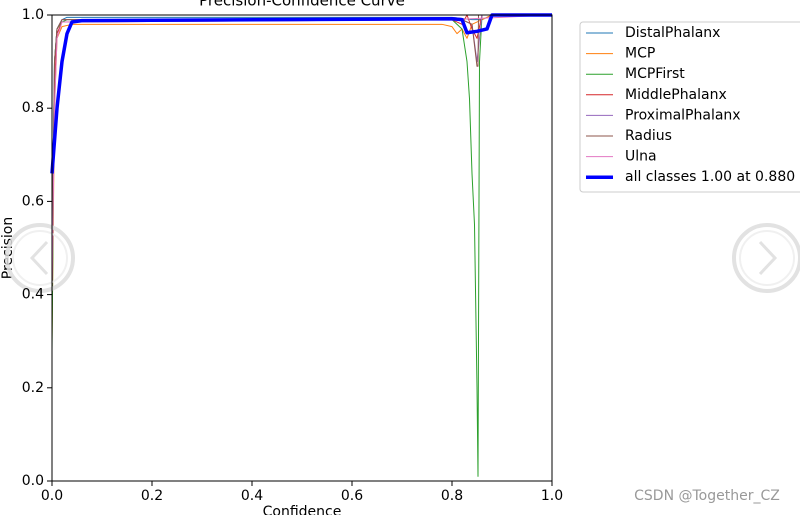 The image size is (800, 515). I want to click on legend-label: MCPFirst, so click(655, 74).